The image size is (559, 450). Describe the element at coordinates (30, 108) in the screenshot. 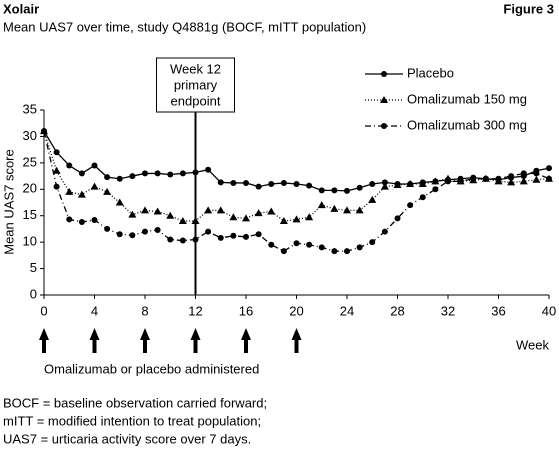

I see `y-tick-label: 35` at that location.